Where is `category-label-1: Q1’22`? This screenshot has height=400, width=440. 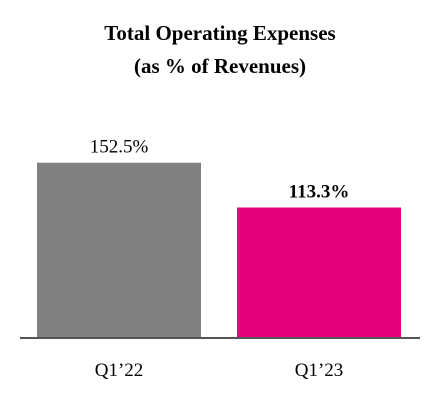
category-label-1: Q1’22 is located at coordinates (119, 370).